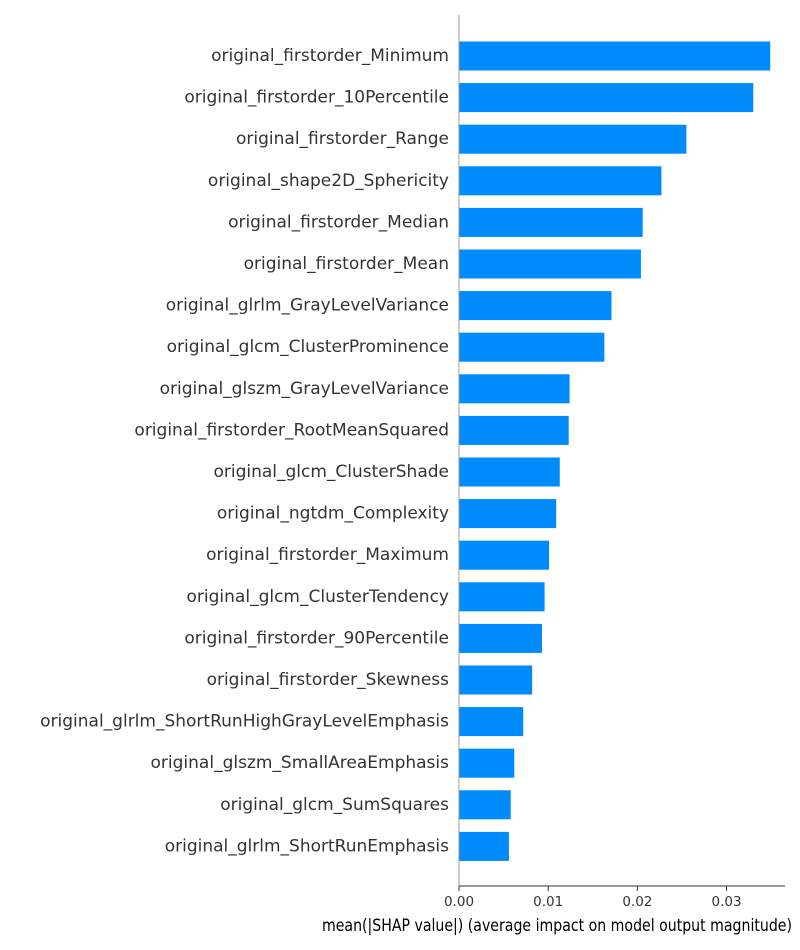 The image size is (800, 950). I want to click on category-label-3: original_shape2D_Sphericity, so click(328, 181).